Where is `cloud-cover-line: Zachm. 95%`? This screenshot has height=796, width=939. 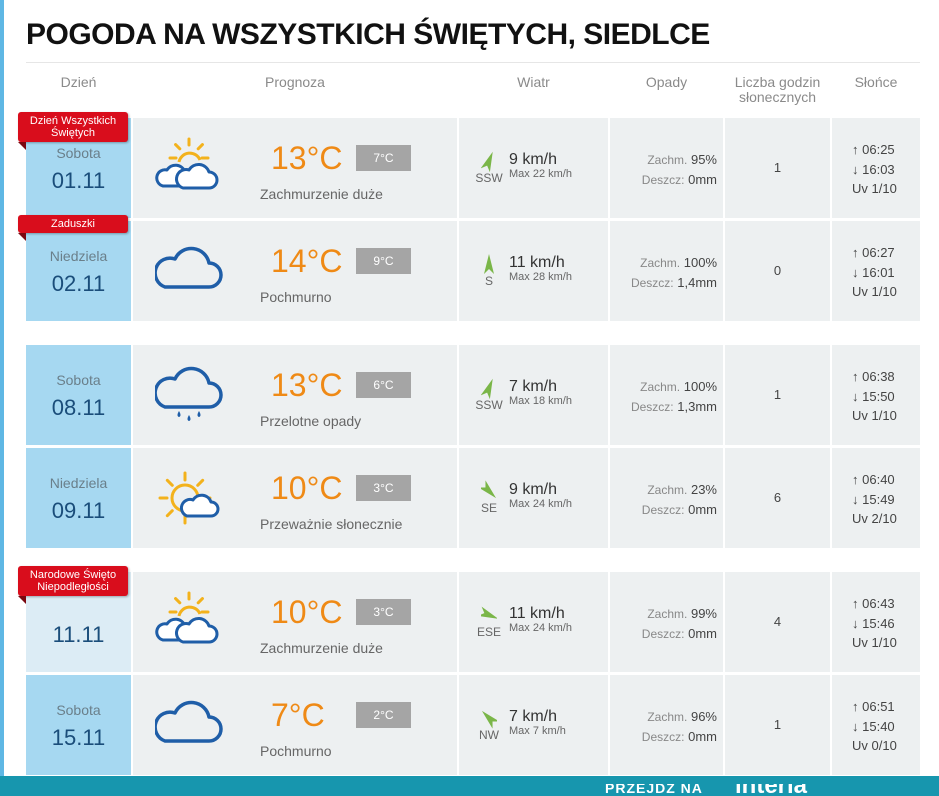
cloud-cover-line: Zachm. 95% is located at coordinates (664, 159).